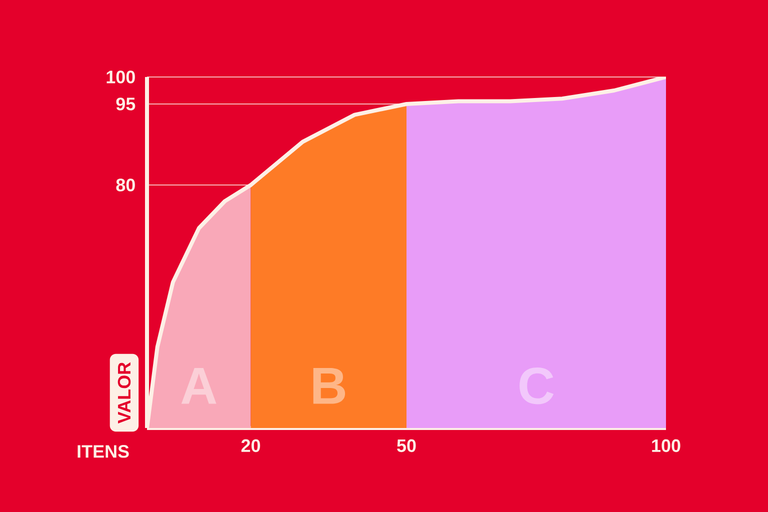  I want to click on x-tick-label: 20, so click(250, 445).